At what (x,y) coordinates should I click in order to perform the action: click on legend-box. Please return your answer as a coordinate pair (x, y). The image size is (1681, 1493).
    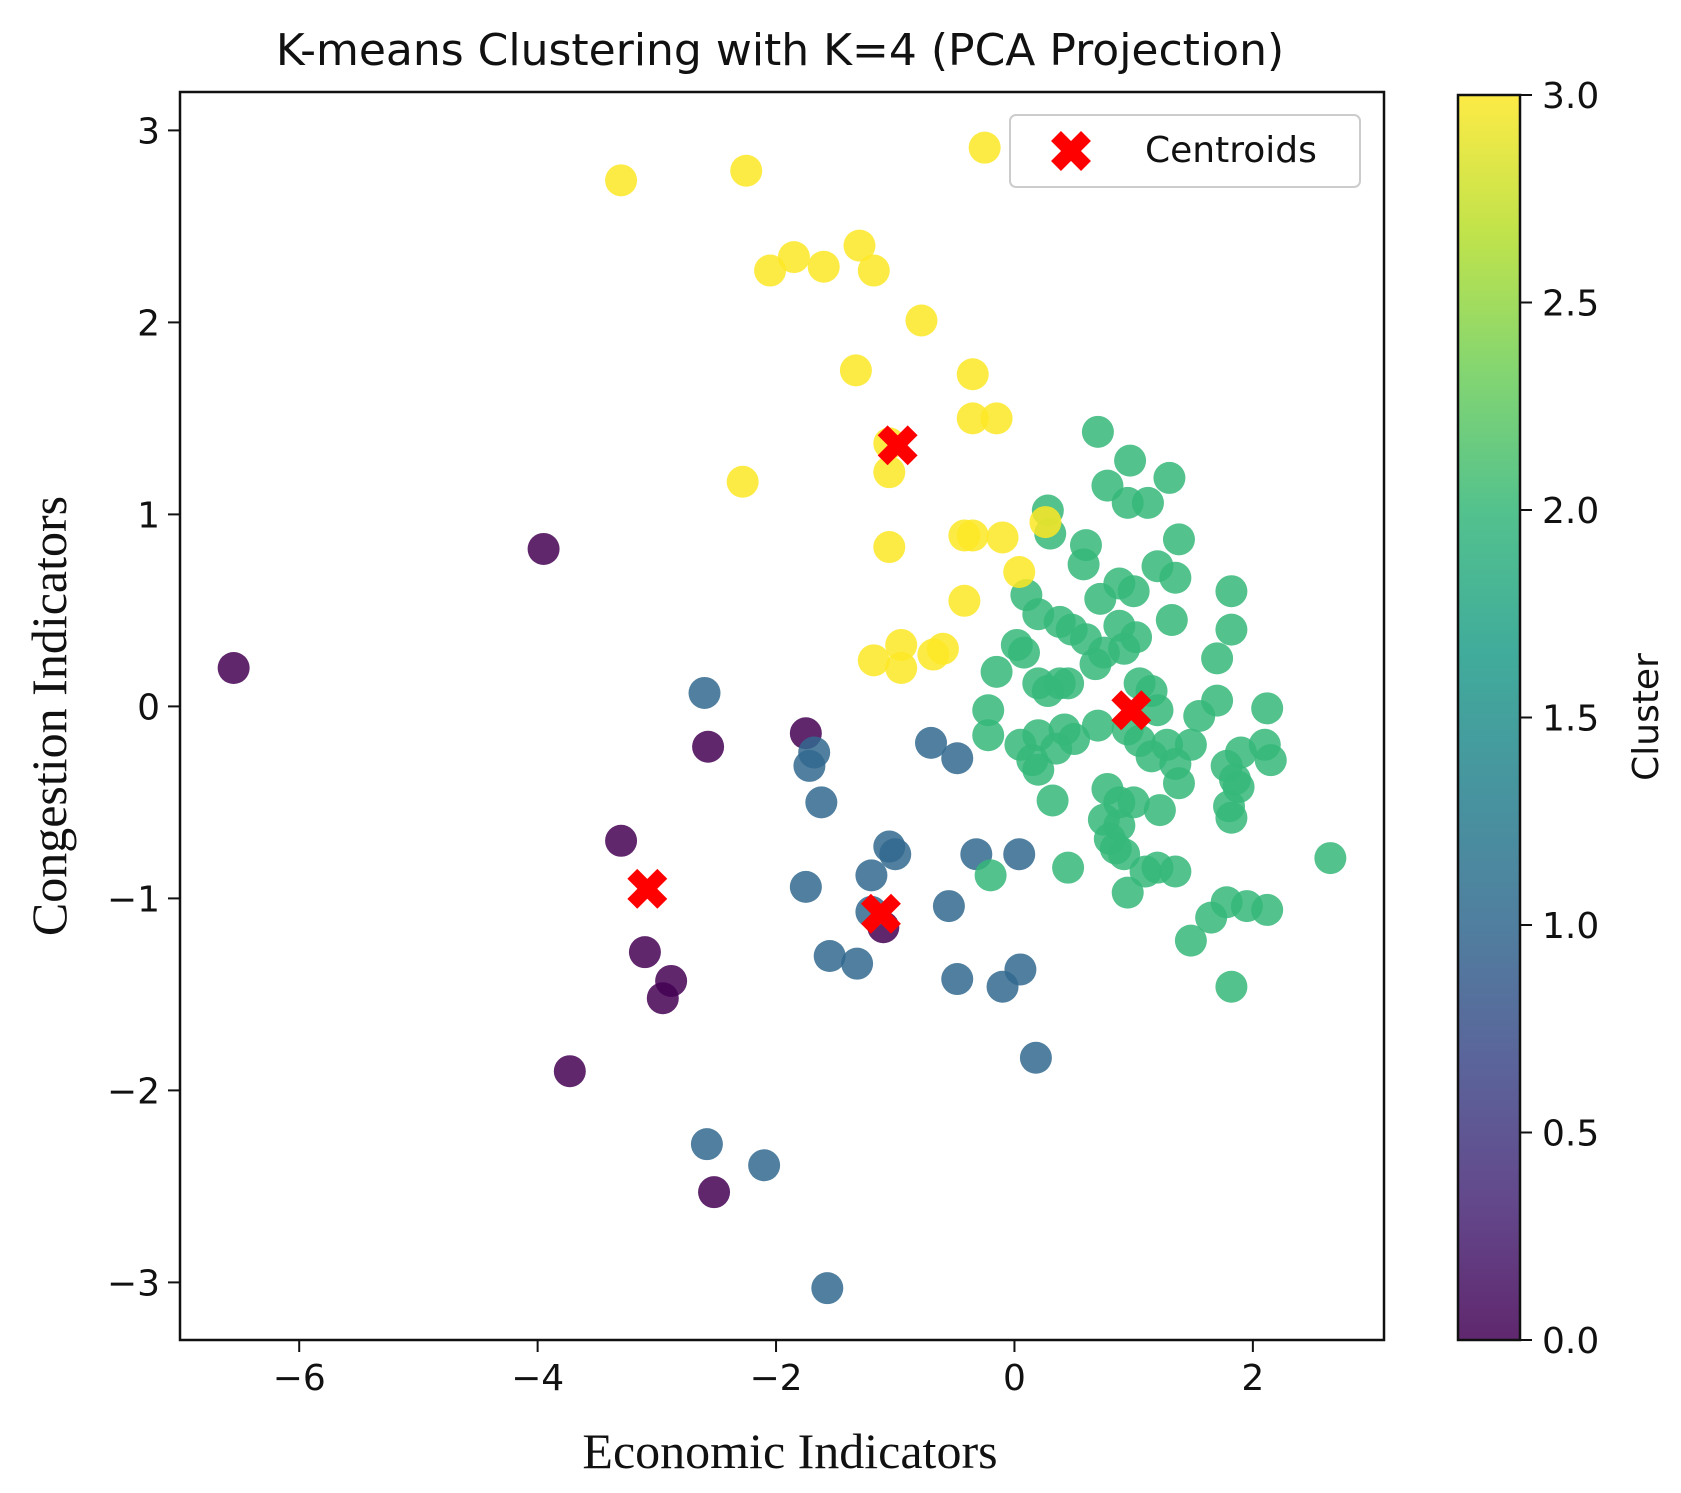
    Looking at the image, I should click on (1185, 151).